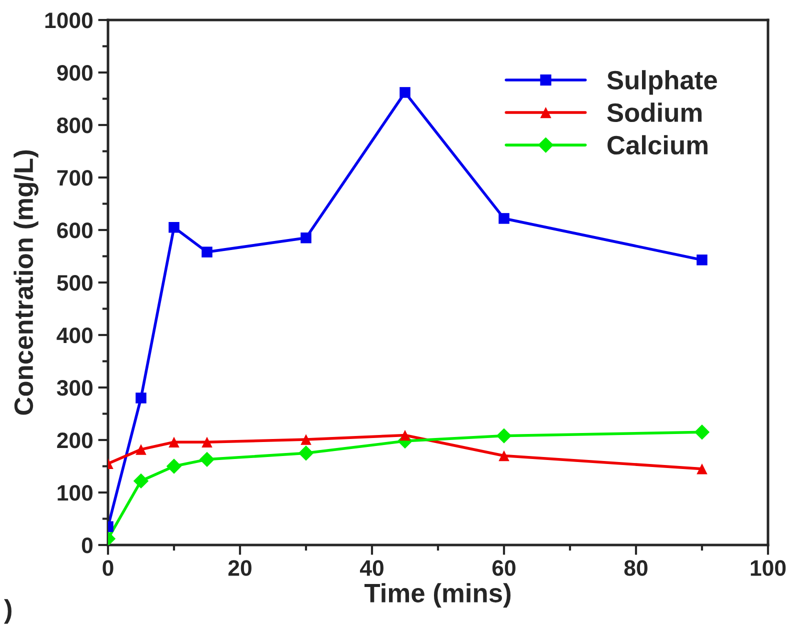  What do you see at coordinates (75, 440) in the screenshot?
I see `y-tick-label: 200` at bounding box center [75, 440].